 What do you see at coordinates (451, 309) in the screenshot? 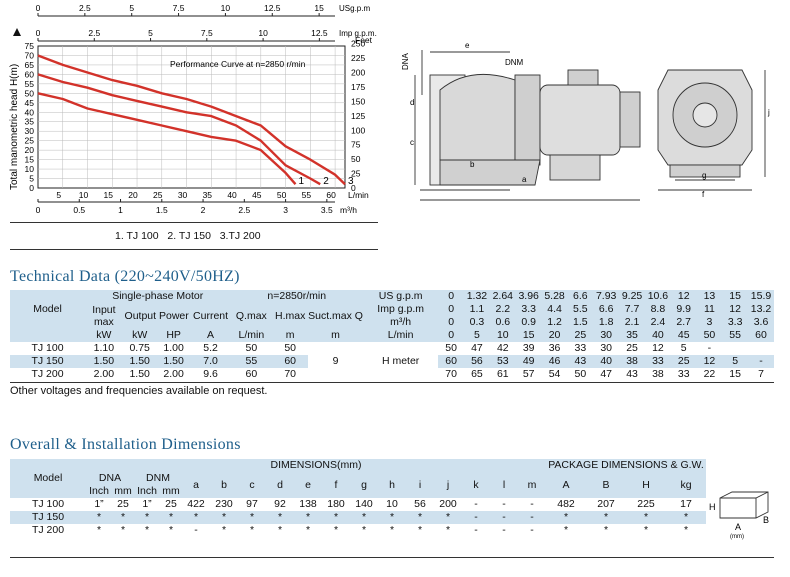
I see `imp-gpm-cell: 0` at bounding box center [451, 309].